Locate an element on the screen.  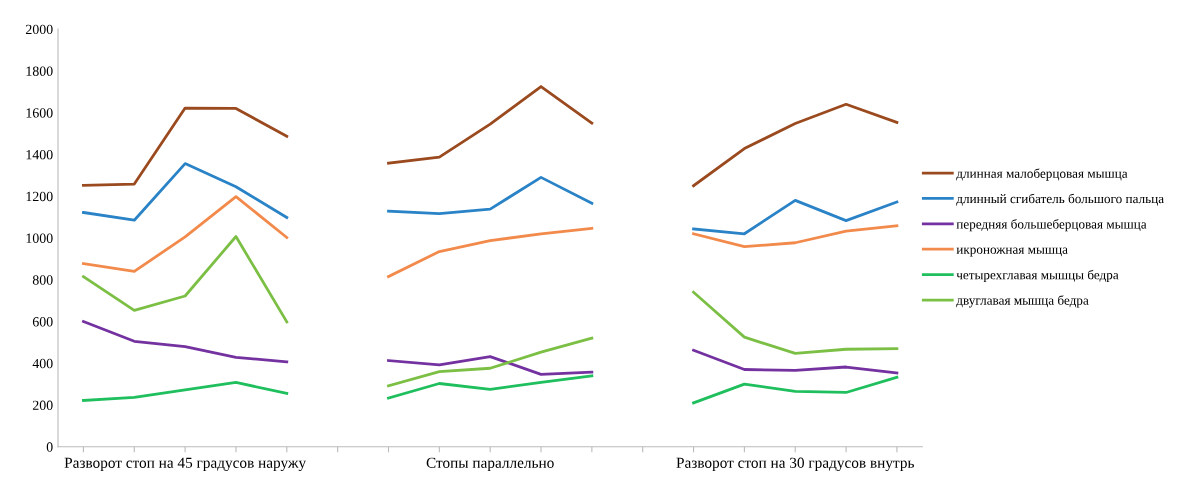
y-tick-label: 1000 is located at coordinates (39, 238).